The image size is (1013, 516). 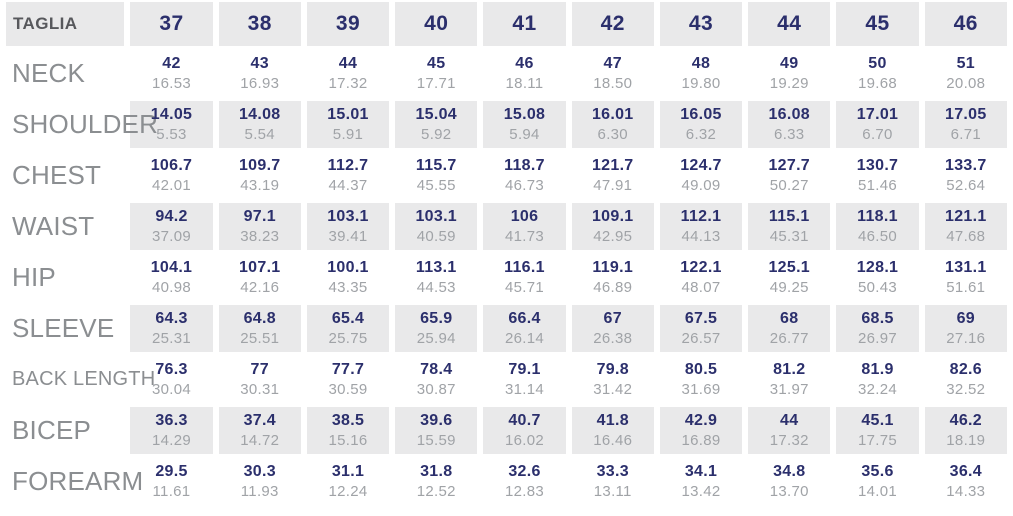 I want to click on row-label: CHEST, so click(x=65, y=175).